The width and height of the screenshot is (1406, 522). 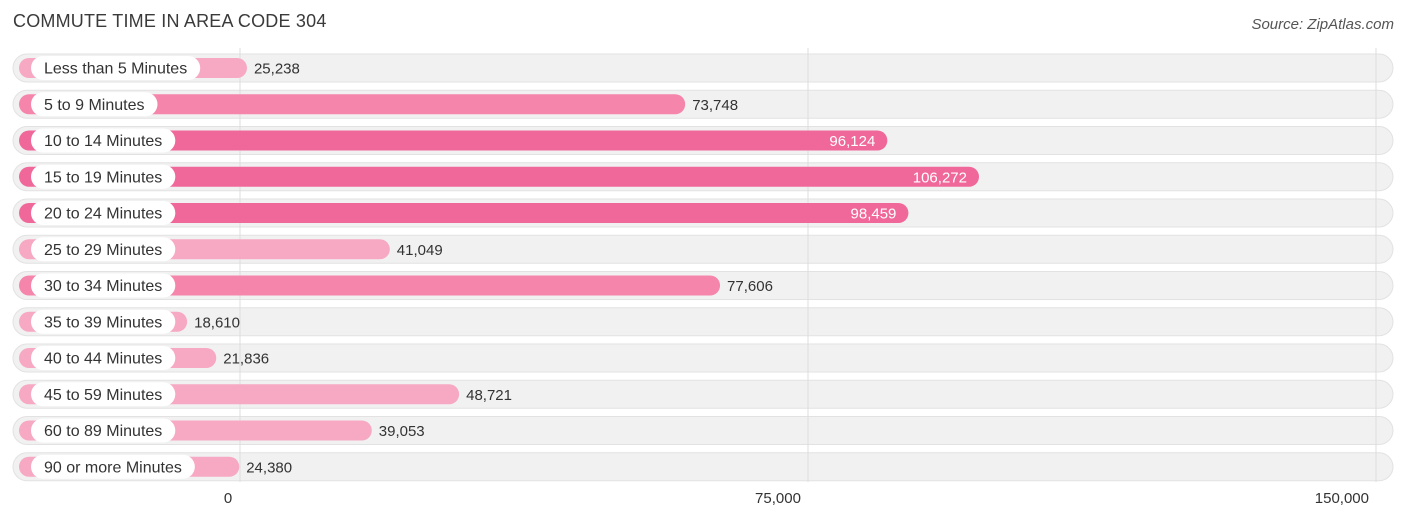 I want to click on bar-row: 35 to 39 Minutes 18,610, so click(x=129, y=321).